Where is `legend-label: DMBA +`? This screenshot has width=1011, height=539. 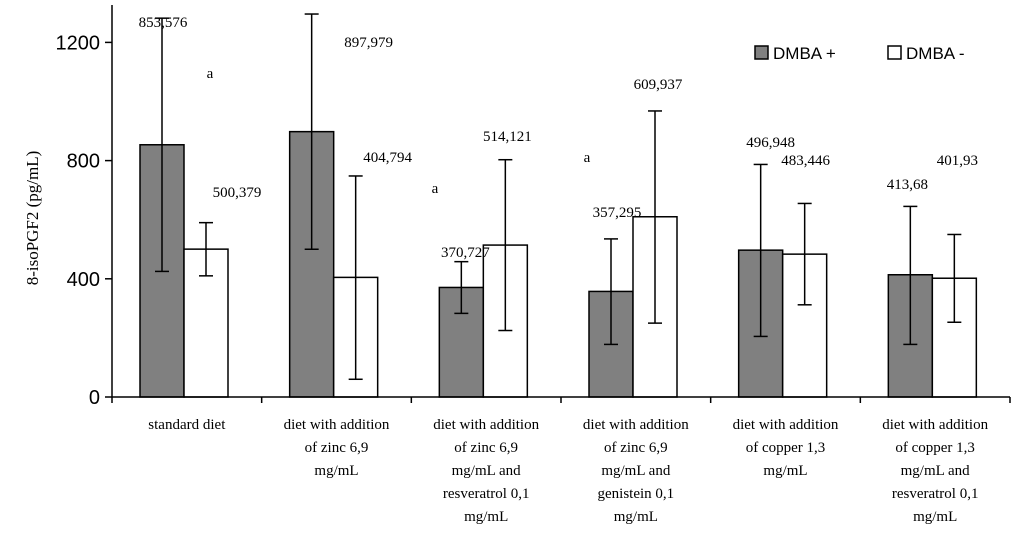 legend-label: DMBA + is located at coordinates (804, 53).